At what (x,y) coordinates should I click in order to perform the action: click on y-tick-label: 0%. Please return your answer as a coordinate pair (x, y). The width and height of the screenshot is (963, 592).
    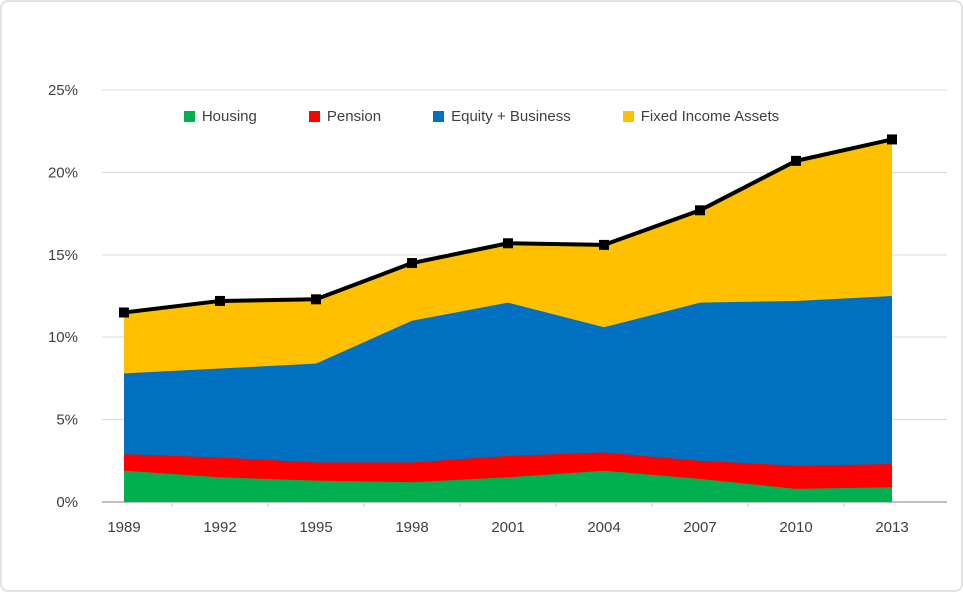
    Looking at the image, I should click on (67, 502).